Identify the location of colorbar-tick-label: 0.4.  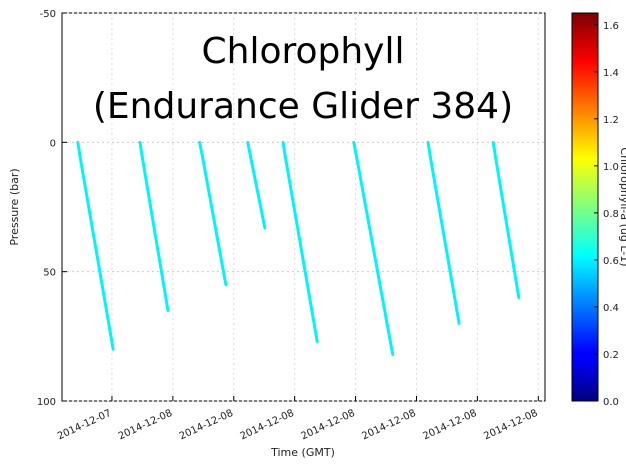
(611, 308).